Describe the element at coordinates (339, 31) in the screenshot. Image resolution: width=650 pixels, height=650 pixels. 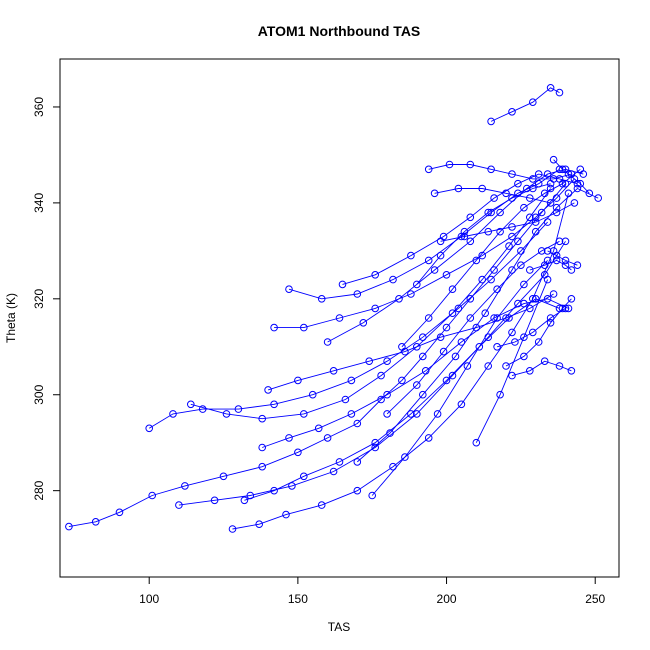
I see `chart-title: ATOM1 Northbound TAS` at that location.